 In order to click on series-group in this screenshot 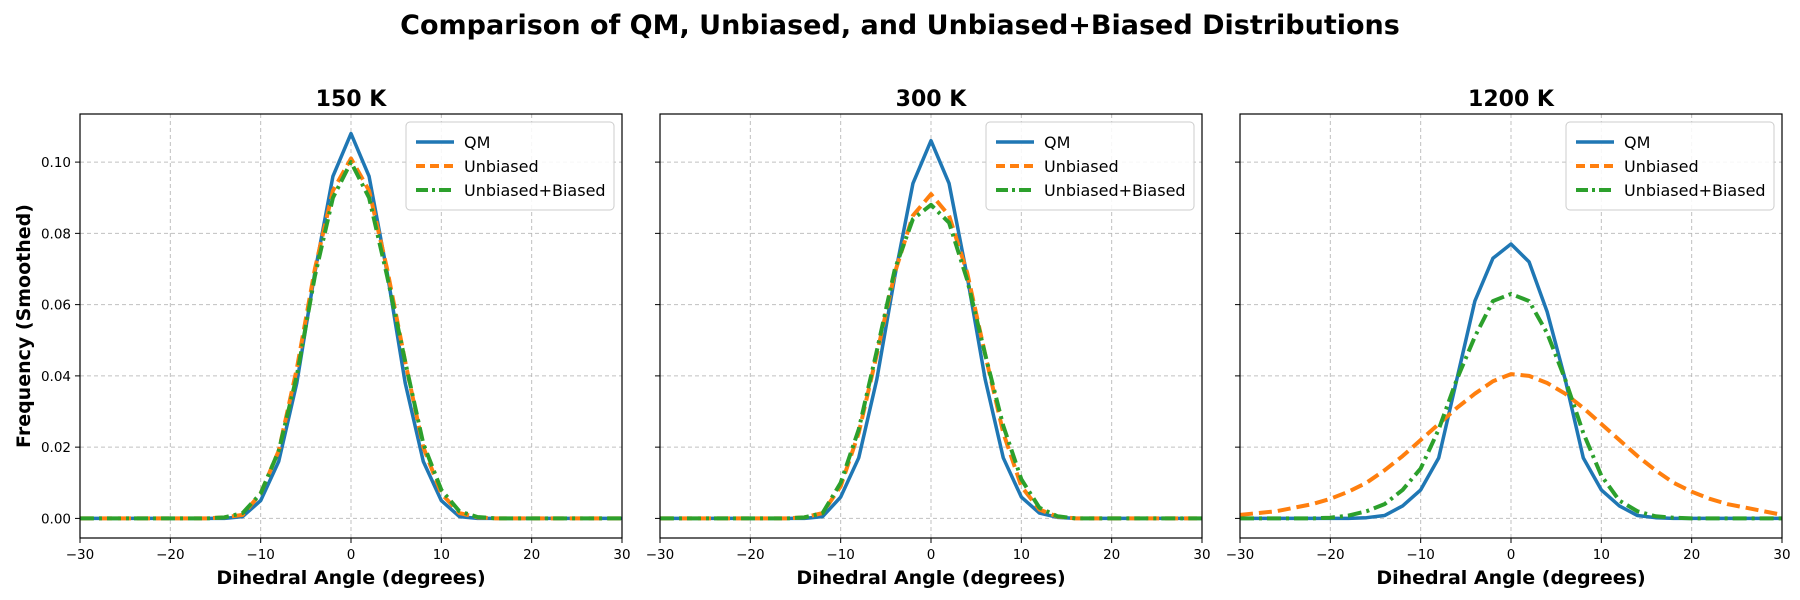, I will do `click(1511, 381)`.